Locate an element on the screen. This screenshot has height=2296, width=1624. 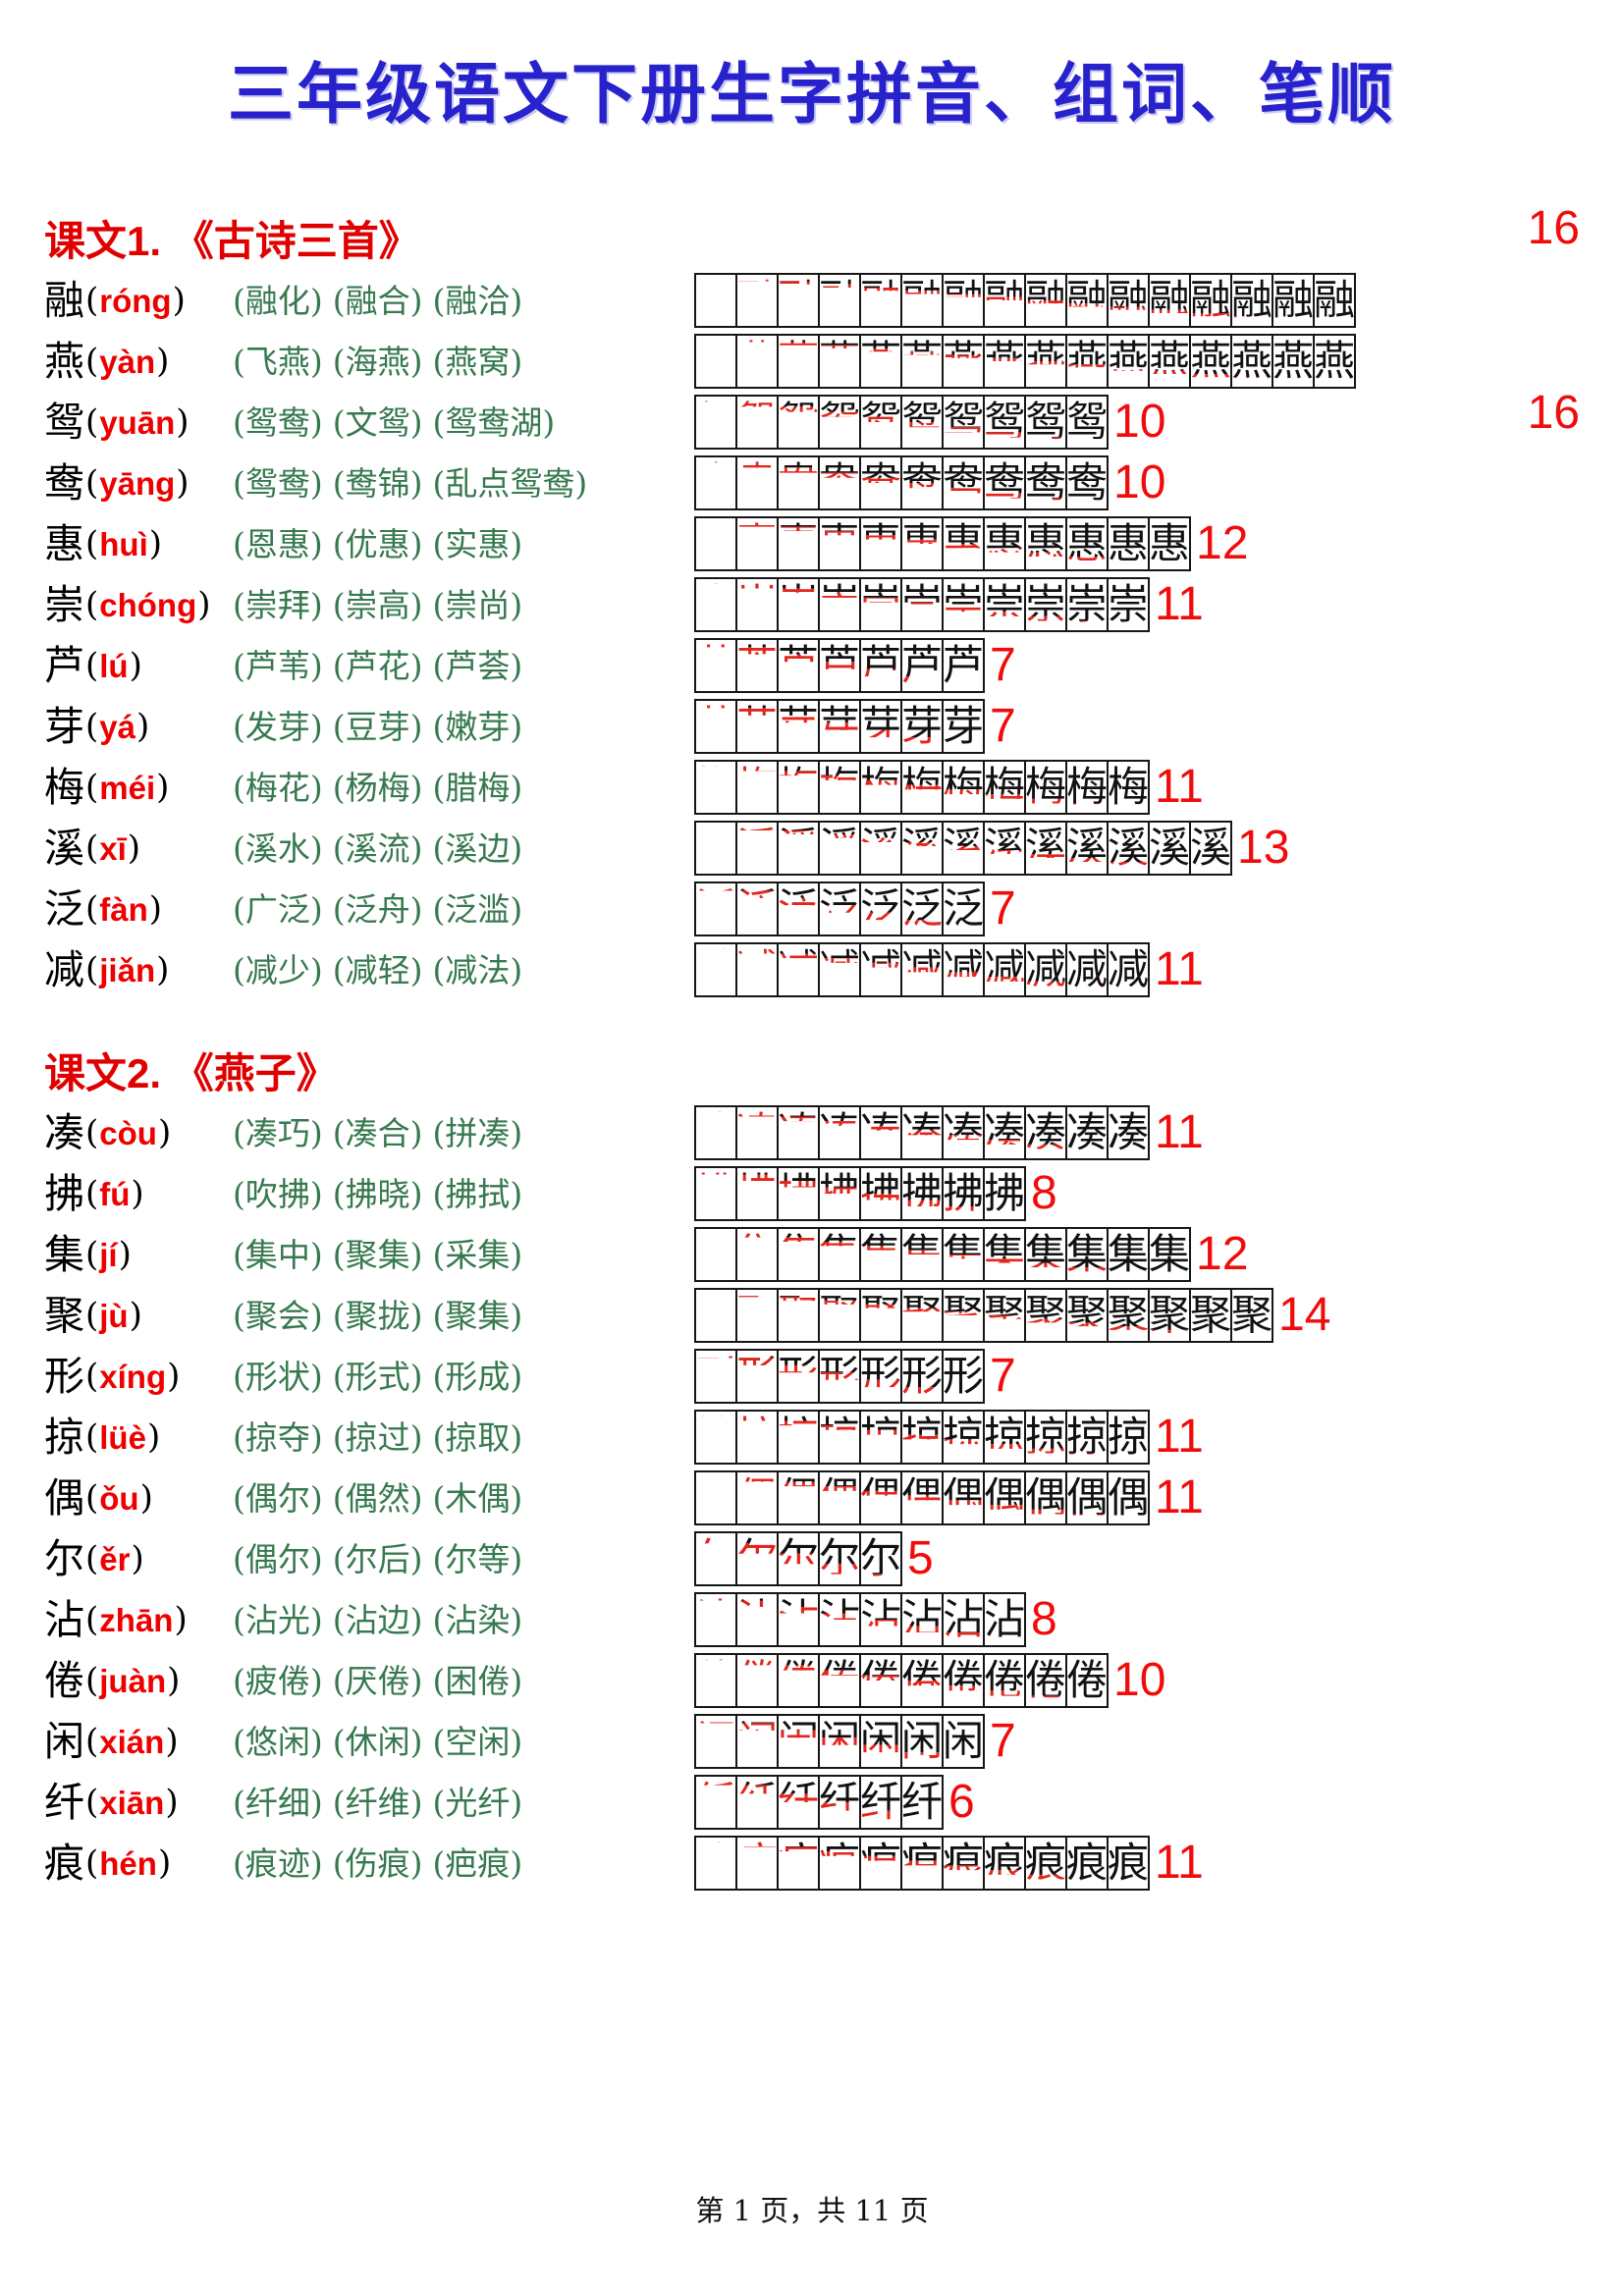
character-cell: 尔(ěr) is located at coordinates (138, 1559).